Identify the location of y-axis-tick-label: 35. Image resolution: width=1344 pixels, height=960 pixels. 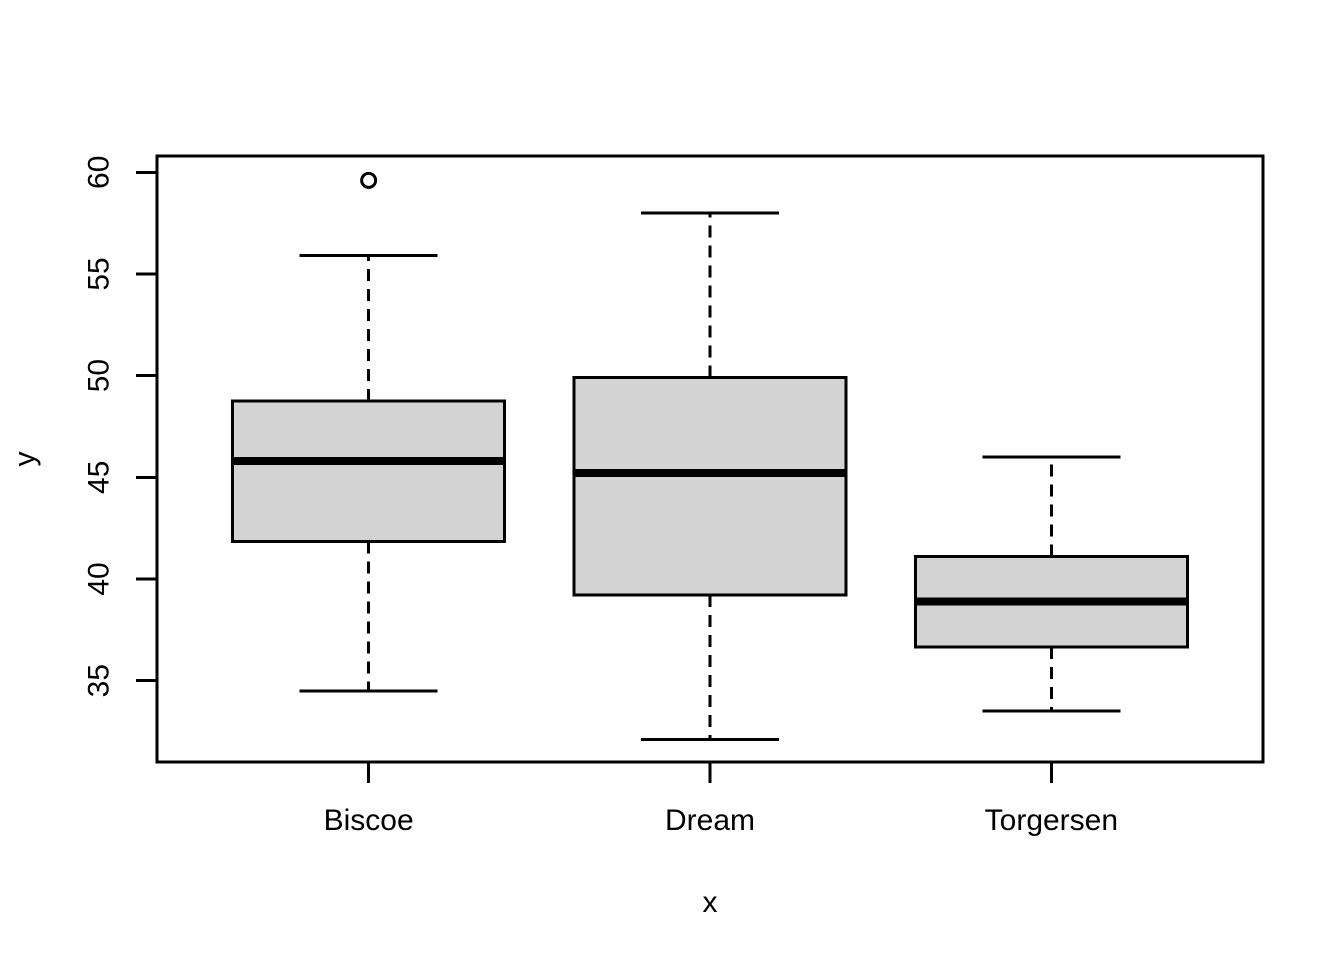
(99, 680).